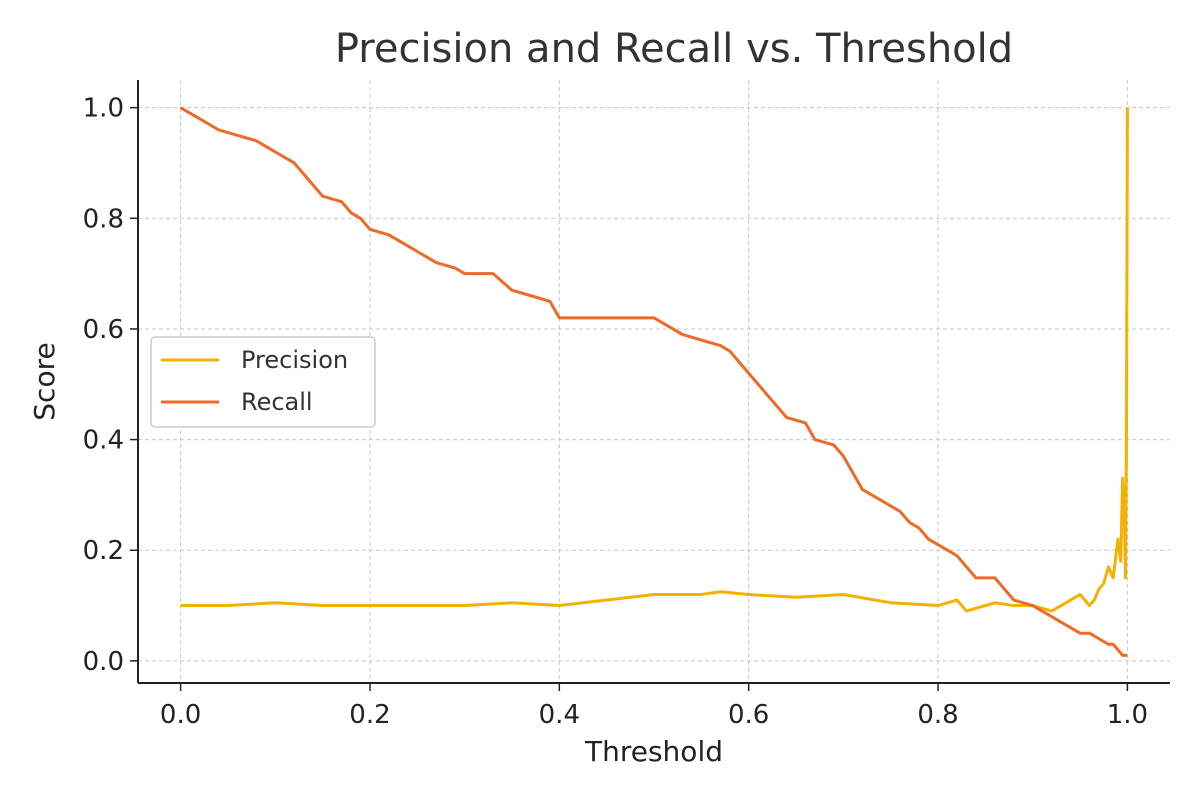  What do you see at coordinates (748, 715) in the screenshot?
I see `x-tick-label: 0.6` at bounding box center [748, 715].